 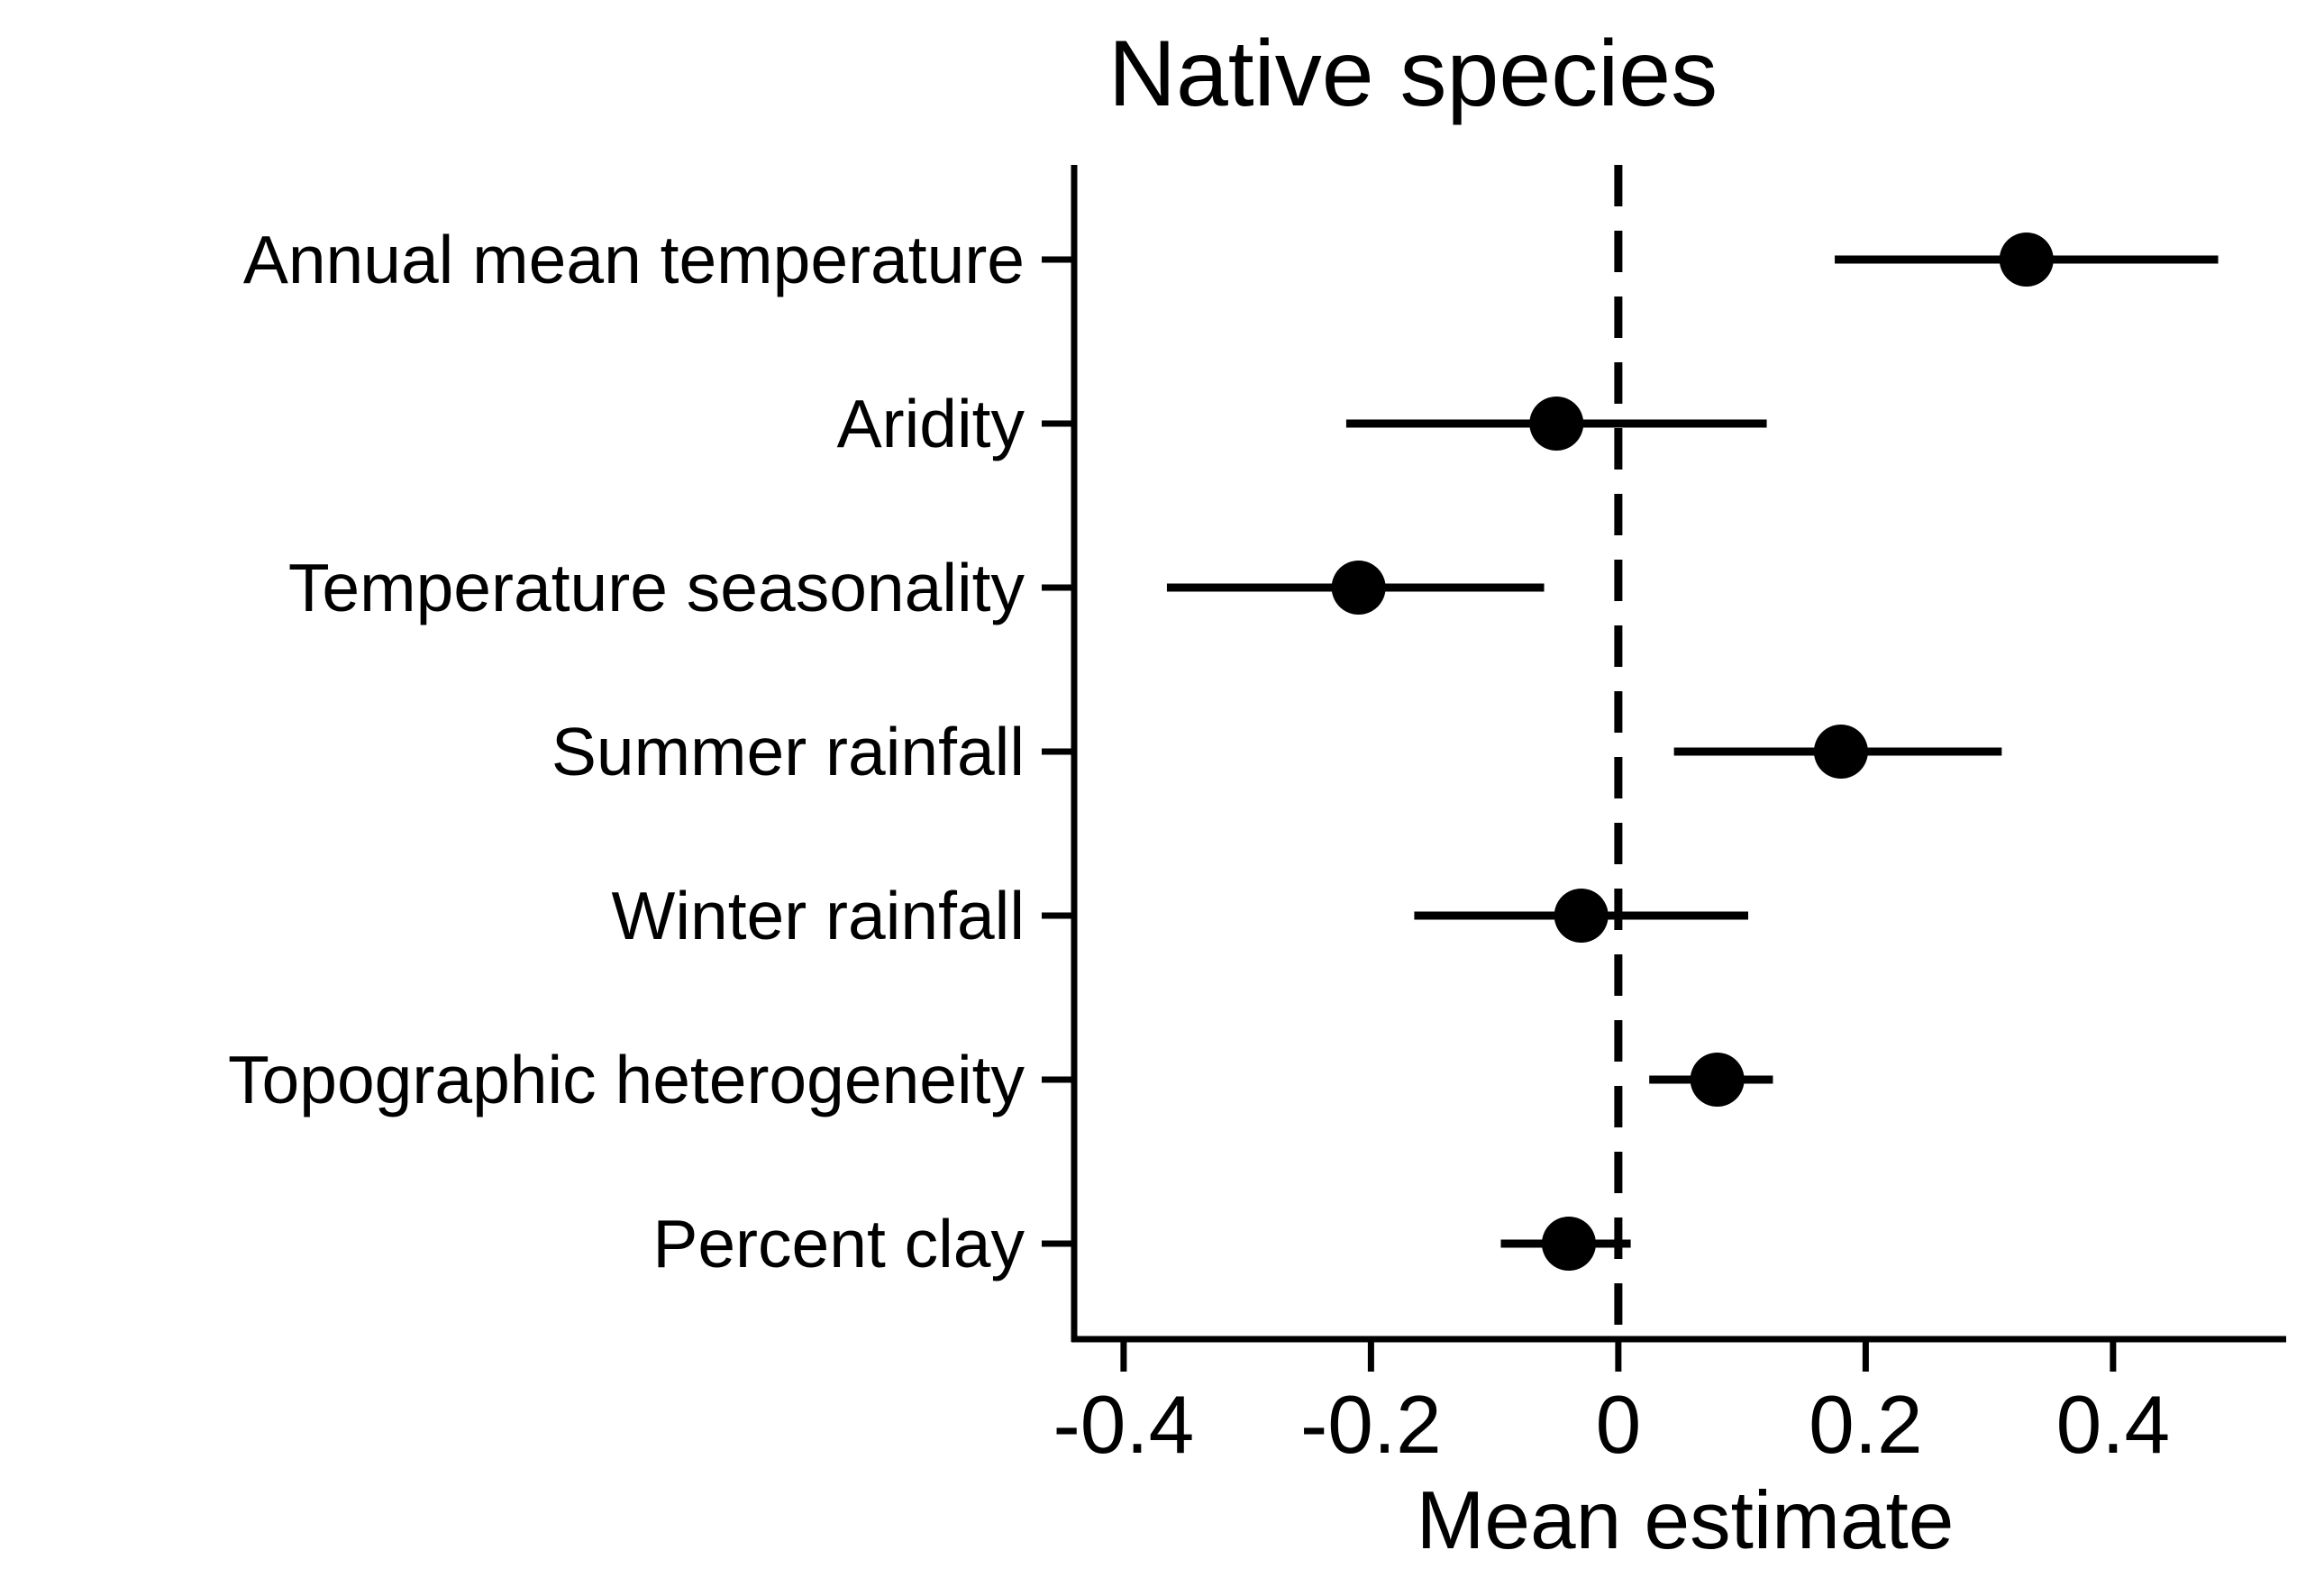 What do you see at coordinates (1413, 74) in the screenshot?
I see `chart-title: Native species` at bounding box center [1413, 74].